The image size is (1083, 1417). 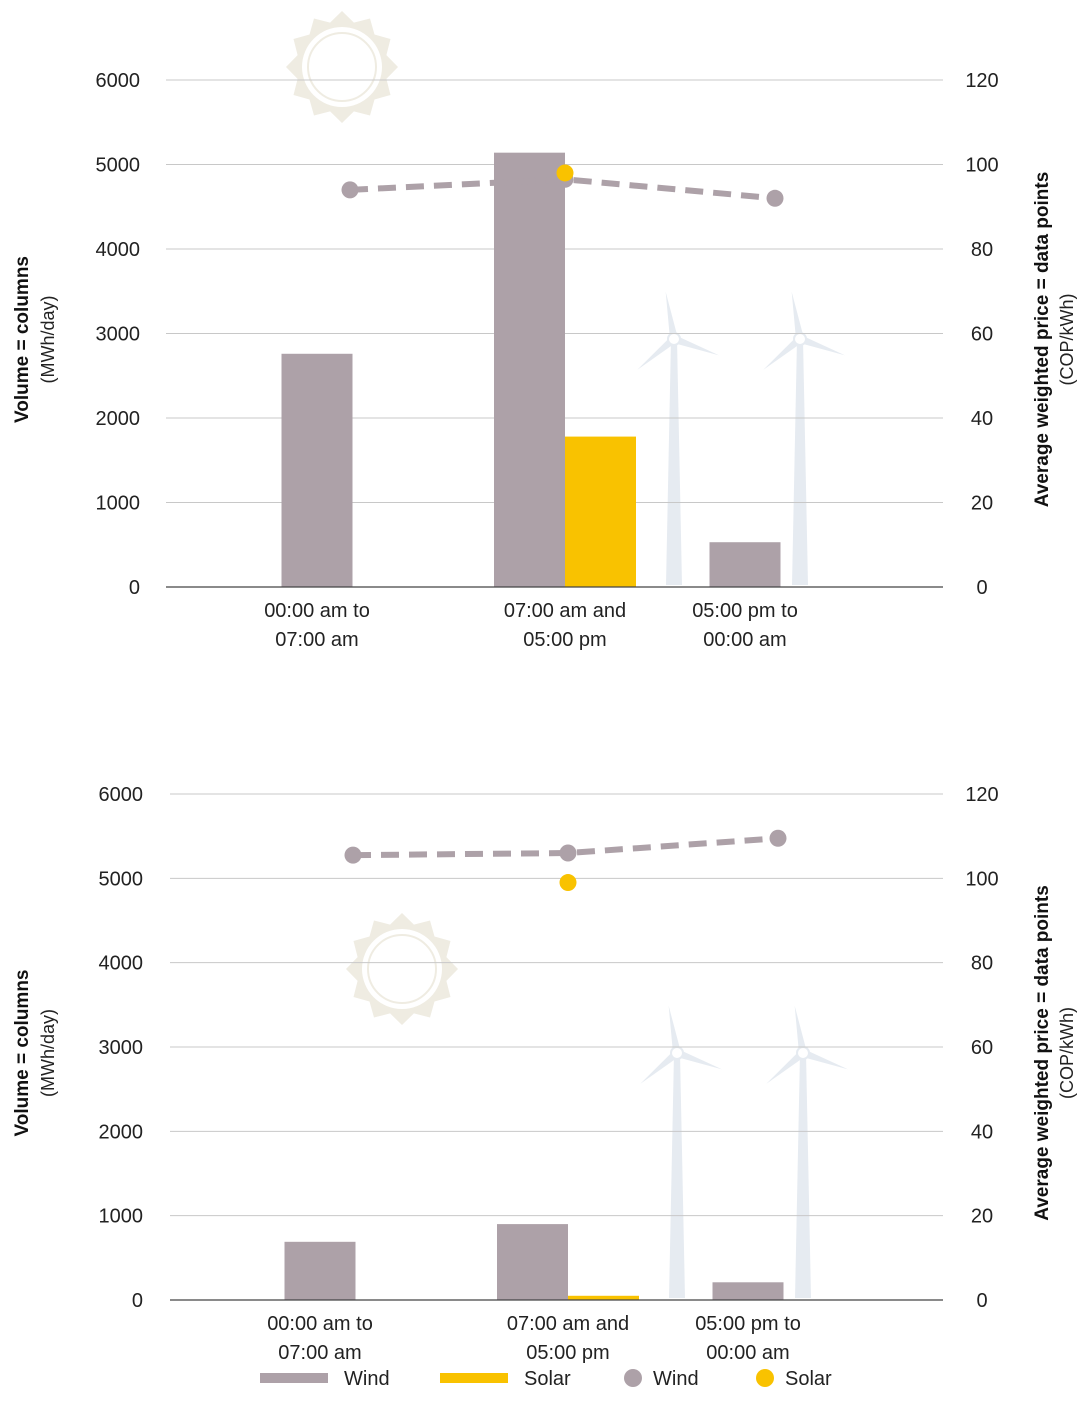 I want to click on right-tick-label: 100, so click(x=981, y=879).